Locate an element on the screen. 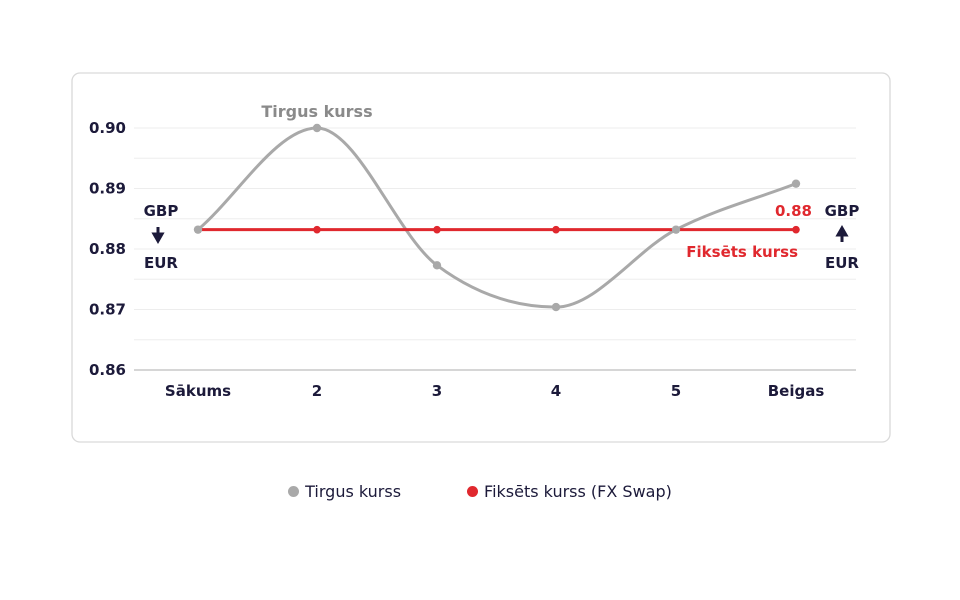 The width and height of the screenshot is (960, 600). arrow-down-icon is located at coordinates (158, 236).